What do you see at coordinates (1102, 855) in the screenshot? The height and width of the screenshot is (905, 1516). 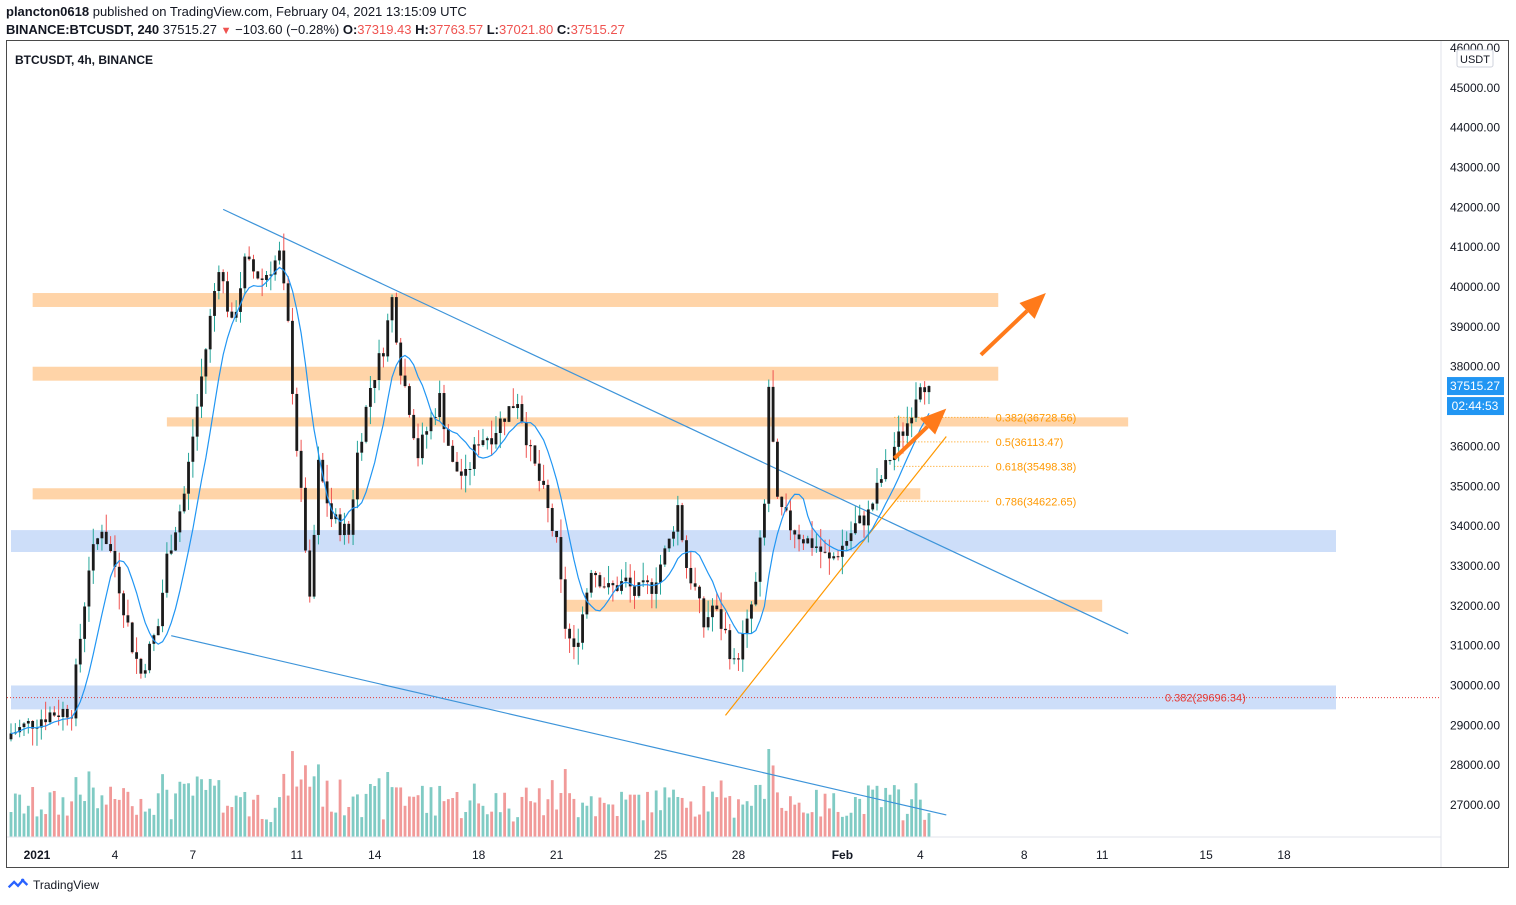 I see `time-tick-label: 11` at bounding box center [1102, 855].